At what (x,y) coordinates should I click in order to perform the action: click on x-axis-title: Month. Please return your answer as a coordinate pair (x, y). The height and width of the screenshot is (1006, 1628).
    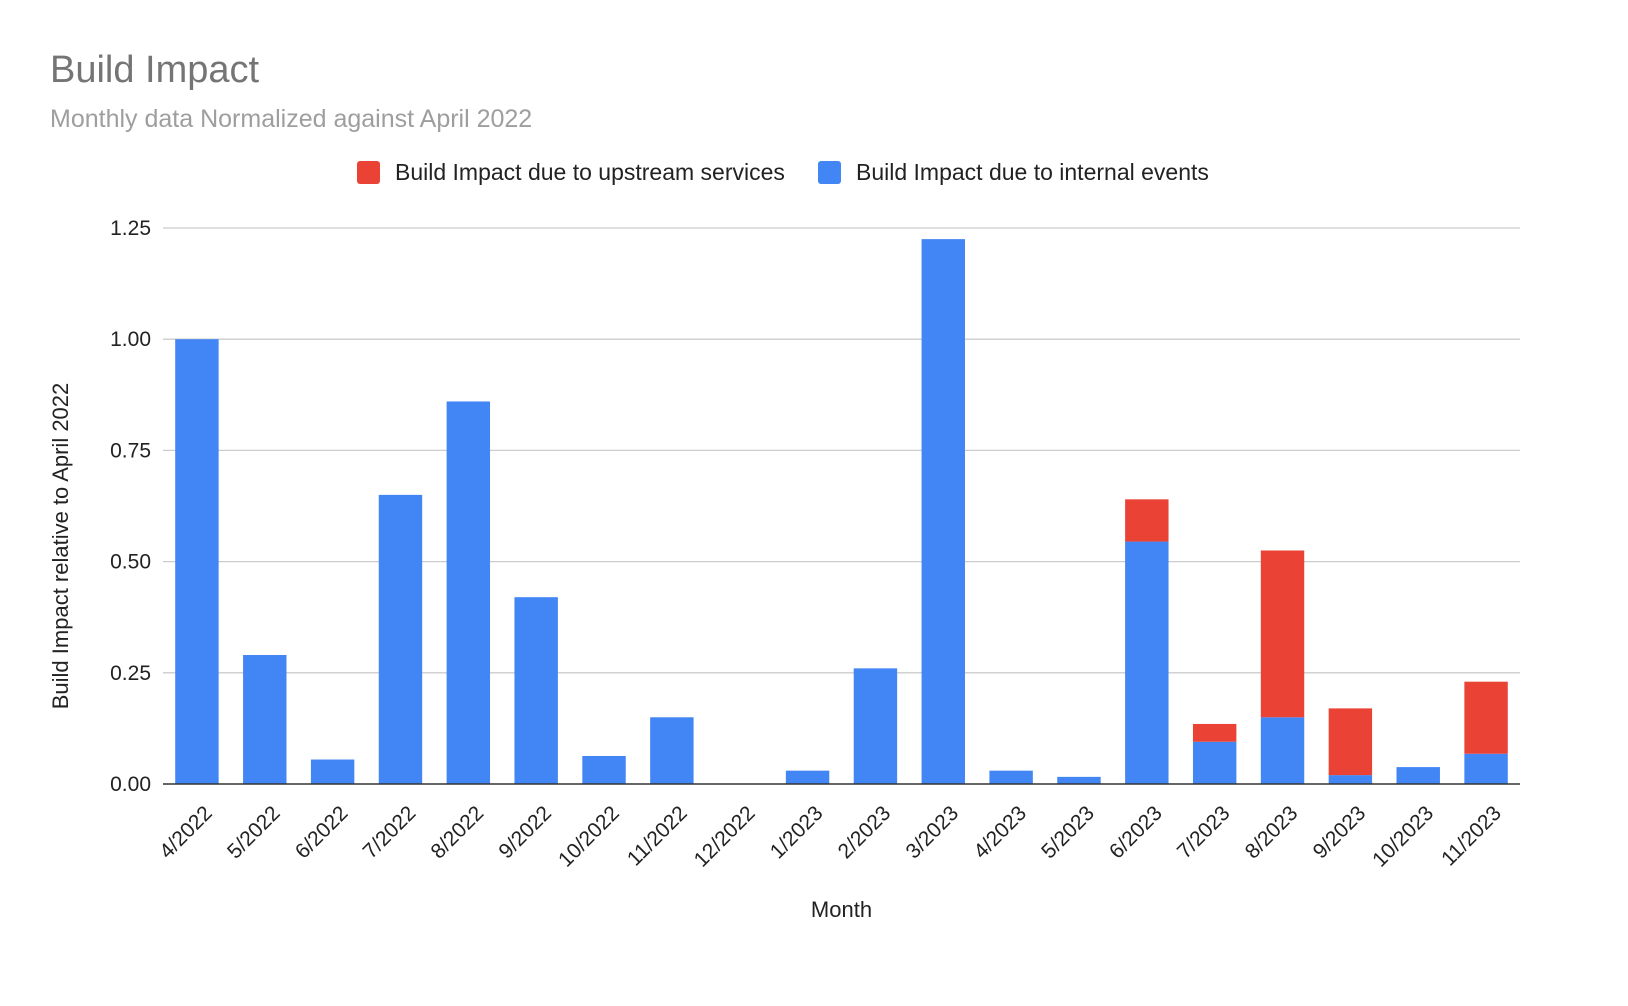
    Looking at the image, I should click on (841, 909).